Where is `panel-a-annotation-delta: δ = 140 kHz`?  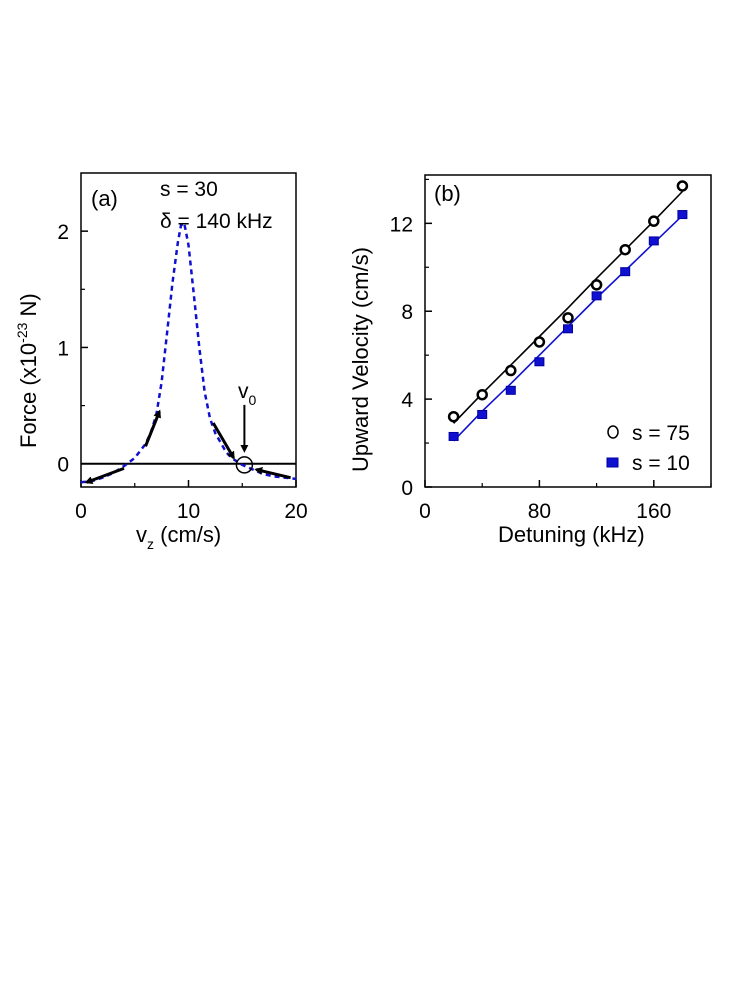
panel-a-annotation-delta: δ = 140 kHz is located at coordinates (216, 221).